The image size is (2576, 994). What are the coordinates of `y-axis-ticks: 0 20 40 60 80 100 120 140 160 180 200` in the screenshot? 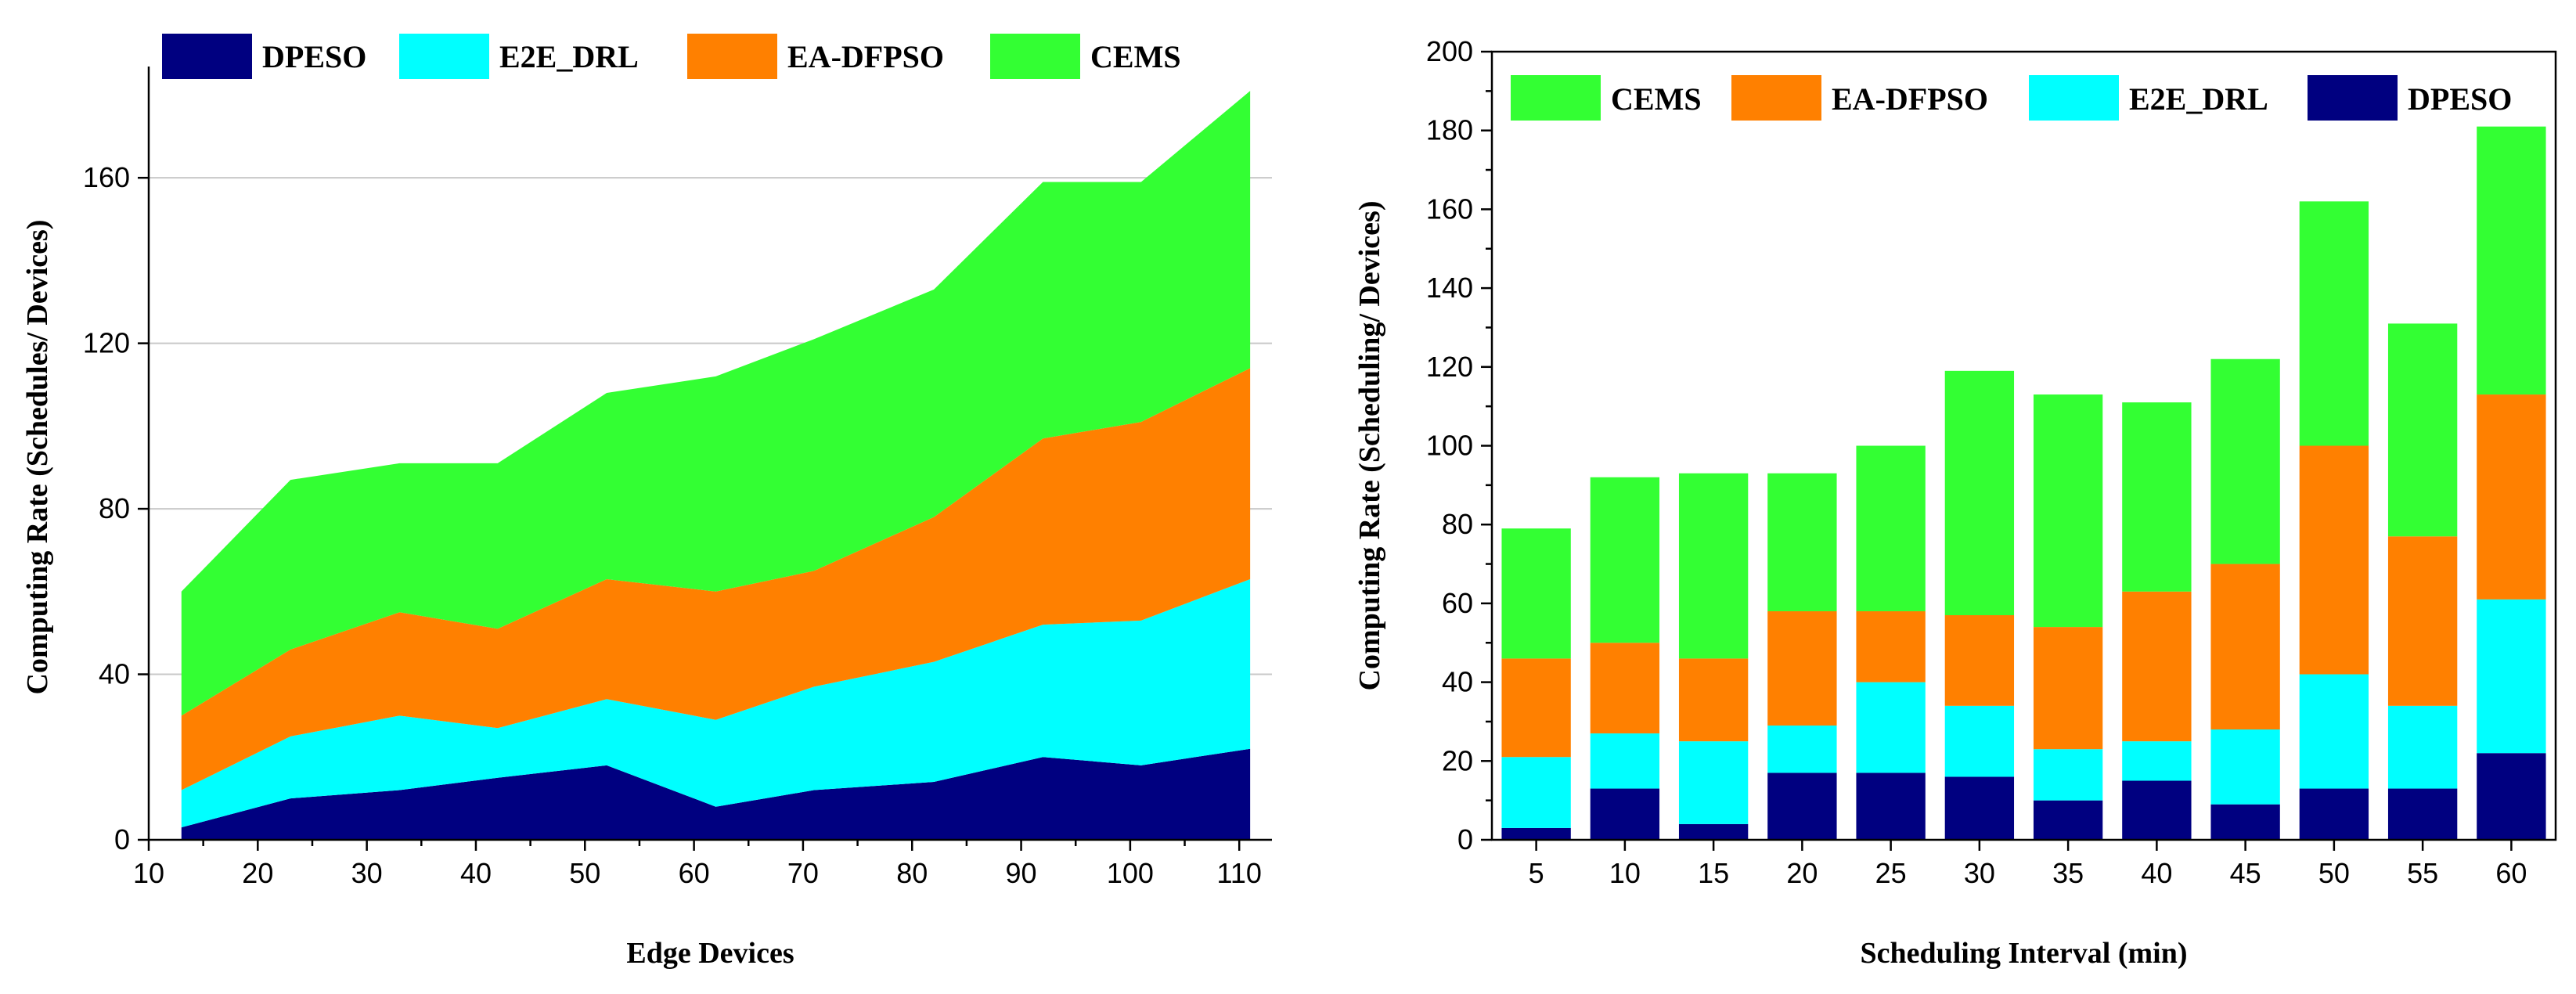 It's located at (1459, 445).